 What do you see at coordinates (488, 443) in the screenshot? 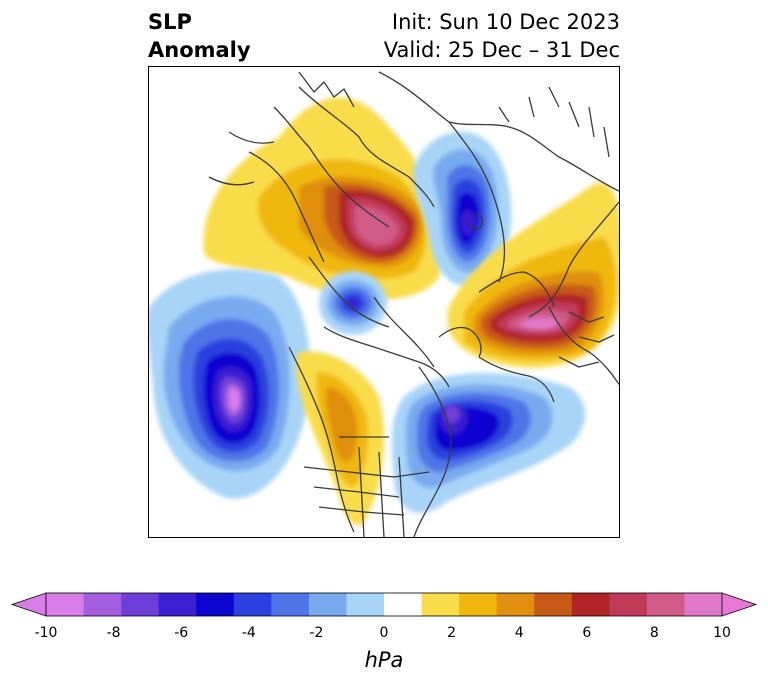
I see `negative-anomaly-hudson-bay` at bounding box center [488, 443].